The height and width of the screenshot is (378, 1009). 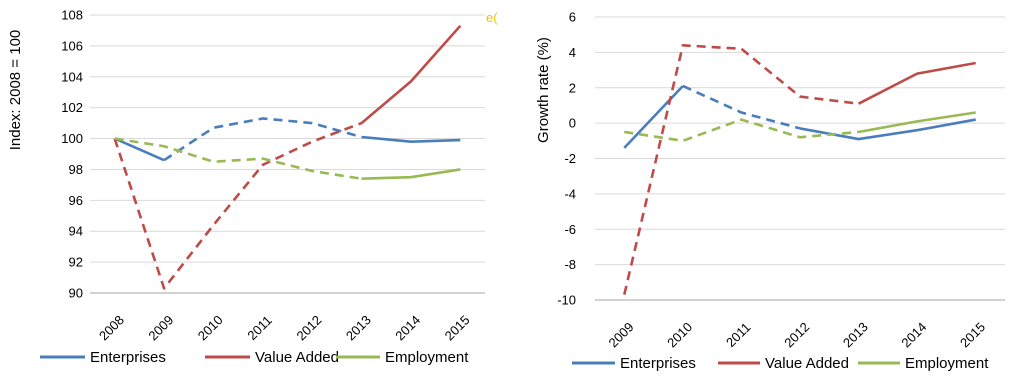 What do you see at coordinates (570, 229) in the screenshot?
I see `y-tick-label: -6` at bounding box center [570, 229].